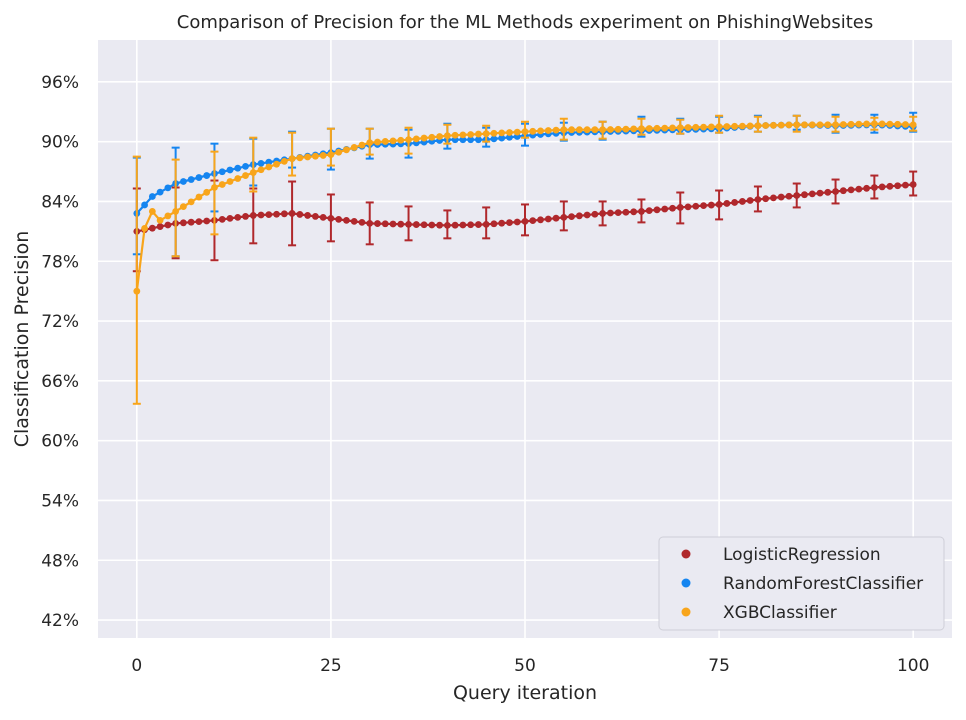 The height and width of the screenshot is (720, 966). I want to click on x-tick-label: 0, so click(136, 666).